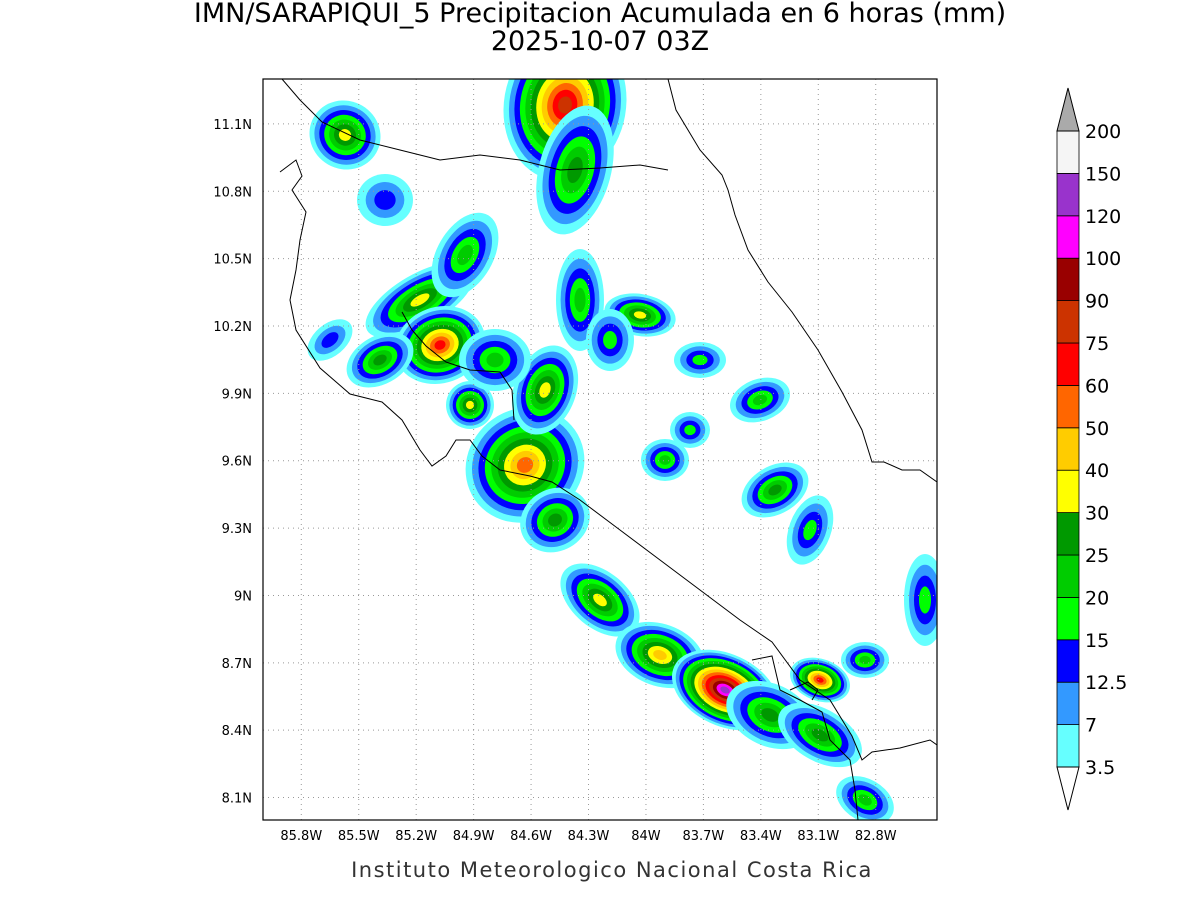 Image resolution: width=1200 pixels, height=900 pixels. What do you see at coordinates (600, 41) in the screenshot?
I see `subtitle: 2025-10-07 03Z` at bounding box center [600, 41].